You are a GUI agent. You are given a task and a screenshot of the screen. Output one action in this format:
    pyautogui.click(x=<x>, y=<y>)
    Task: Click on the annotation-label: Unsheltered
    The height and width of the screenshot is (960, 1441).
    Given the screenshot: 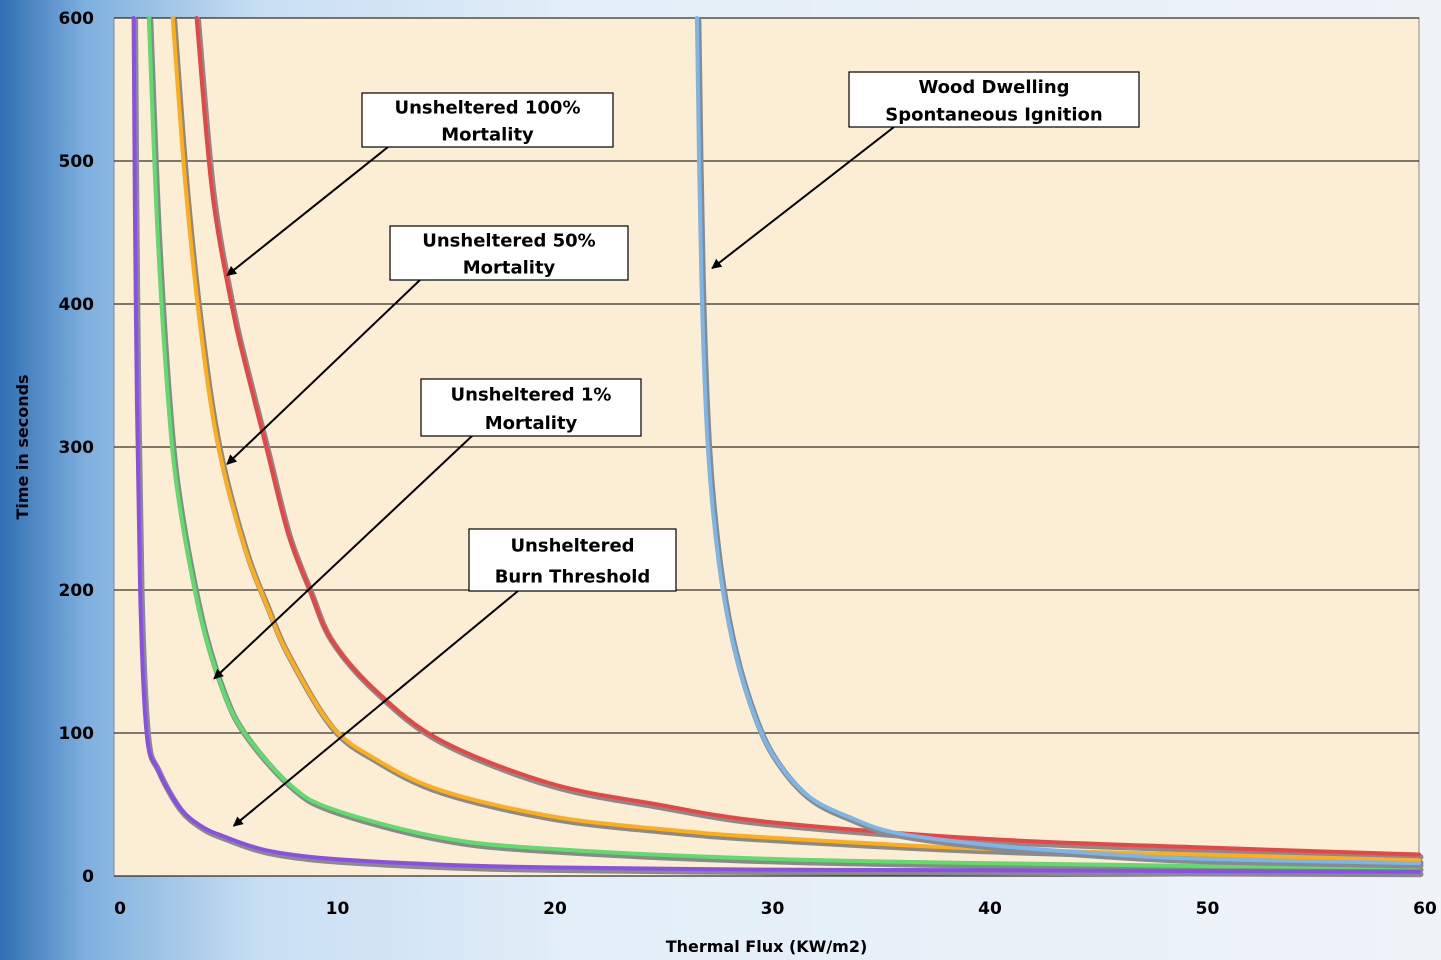 What is the action you would take?
    pyautogui.click(x=572, y=546)
    